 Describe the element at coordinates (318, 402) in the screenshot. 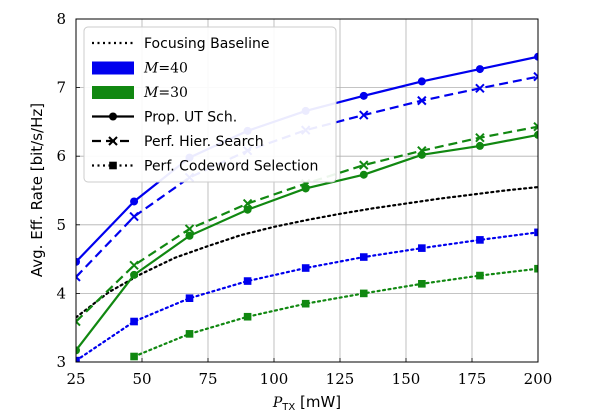

I see `x-axis-label-unit: [mW]` at that location.